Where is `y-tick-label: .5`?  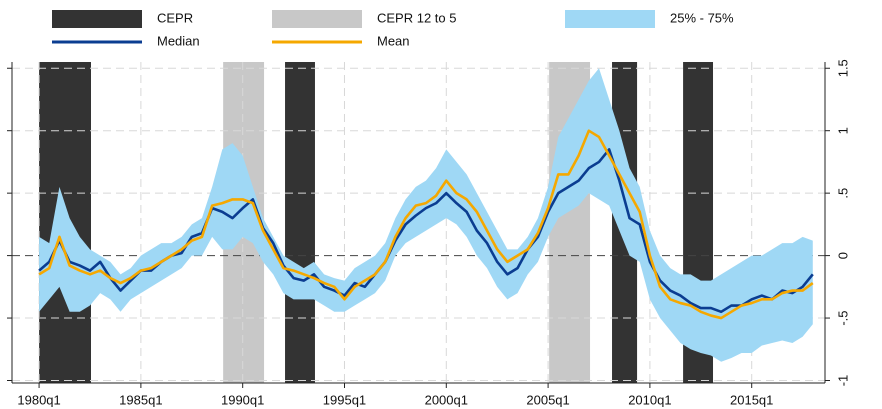
y-tick-label: .5 is located at coordinates (842, 193).